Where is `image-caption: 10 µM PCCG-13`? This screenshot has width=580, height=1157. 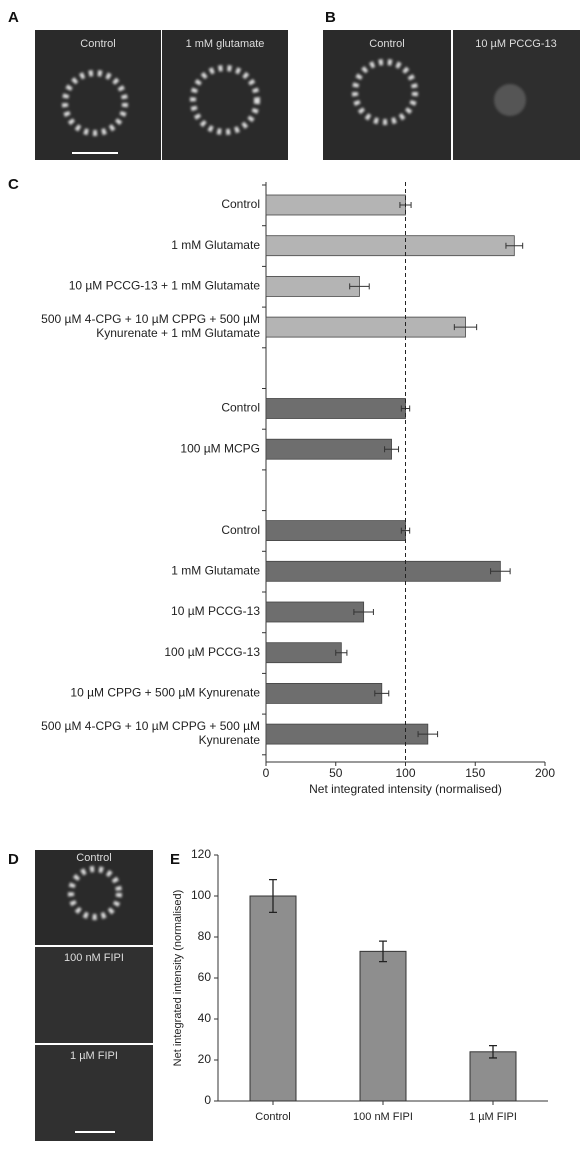 image-caption: 10 µM PCCG-13 is located at coordinates (516, 44).